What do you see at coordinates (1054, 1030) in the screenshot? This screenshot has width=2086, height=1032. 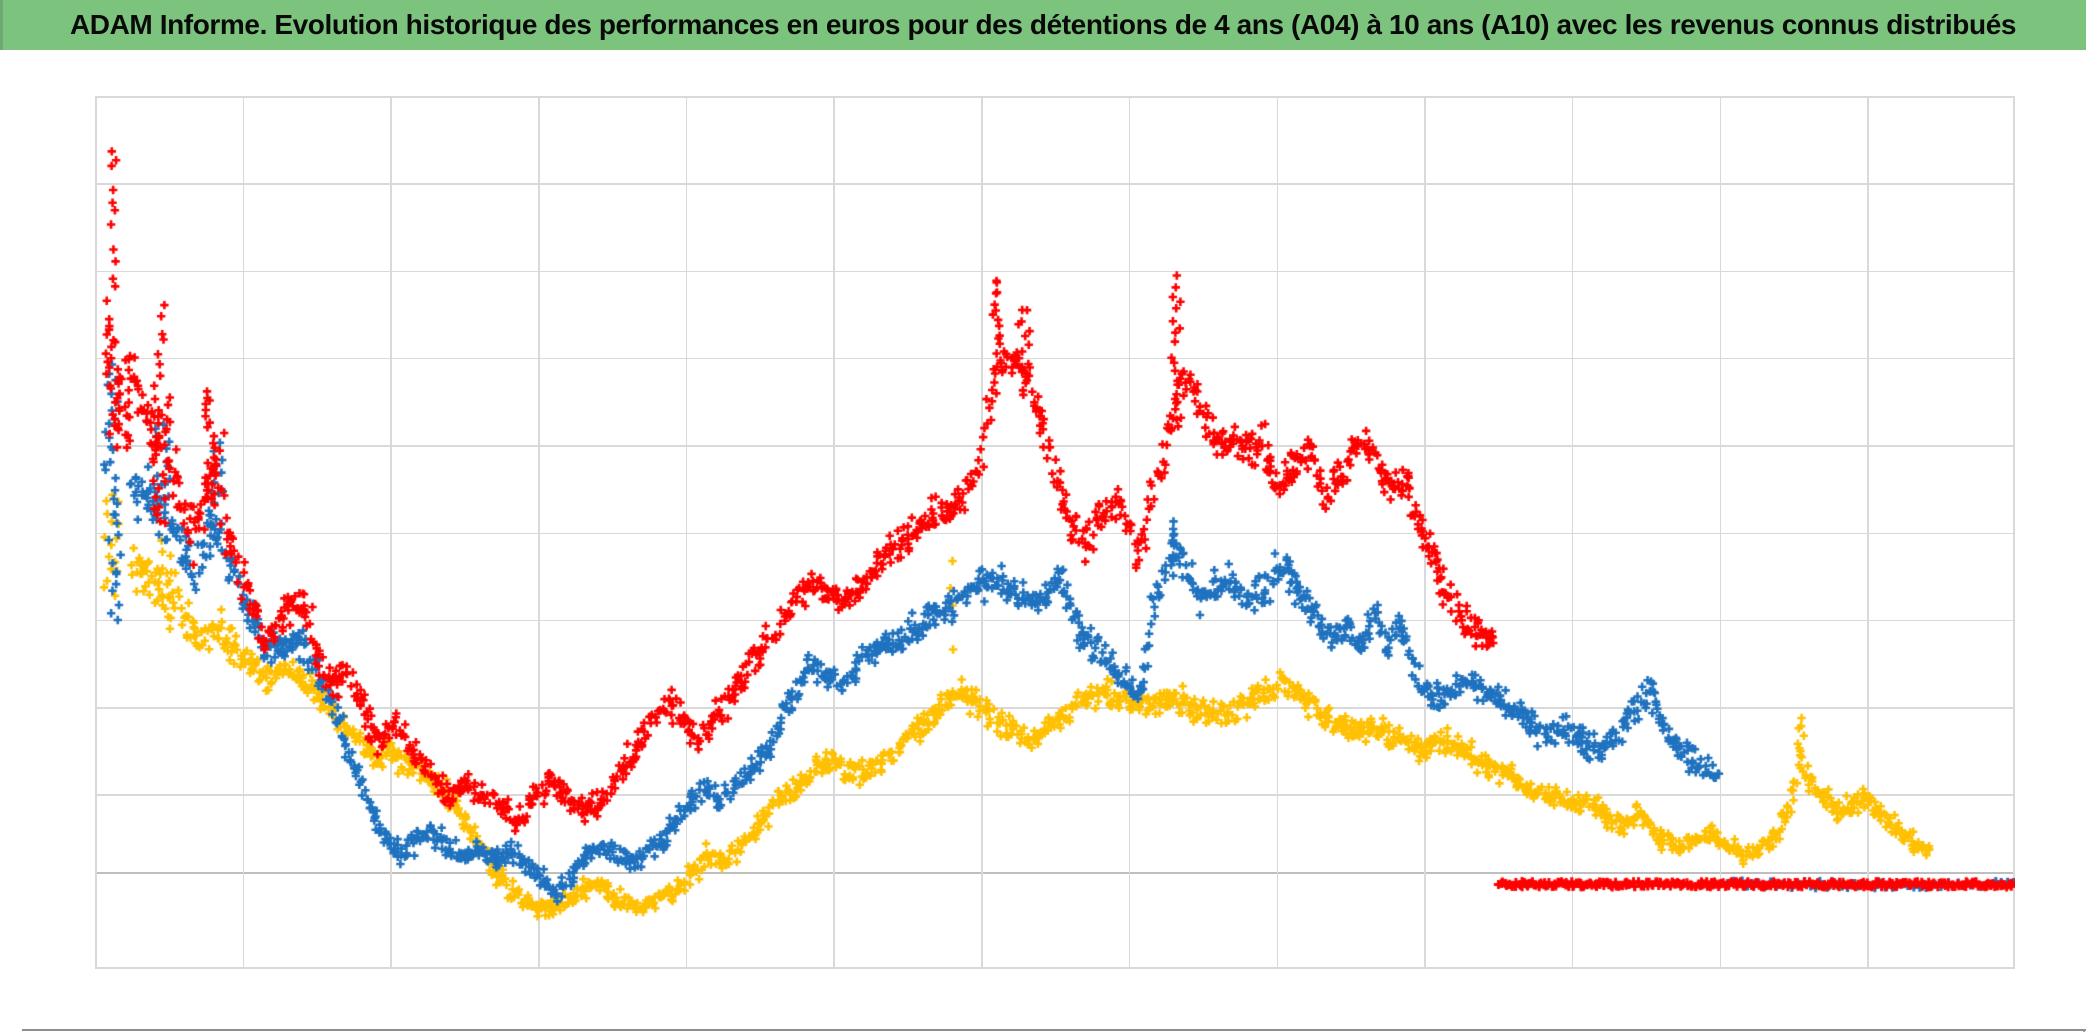 I see `page-edge-bottom` at bounding box center [1054, 1030].